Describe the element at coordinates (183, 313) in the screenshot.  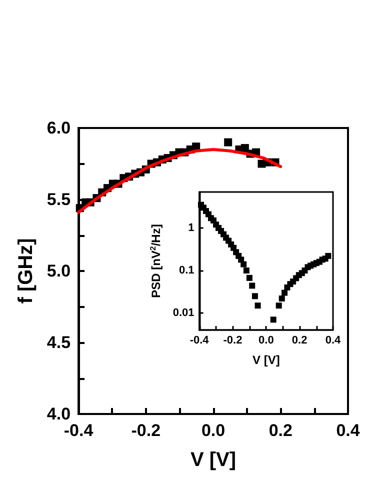
I see `y-tick-label: 0.01` at that location.